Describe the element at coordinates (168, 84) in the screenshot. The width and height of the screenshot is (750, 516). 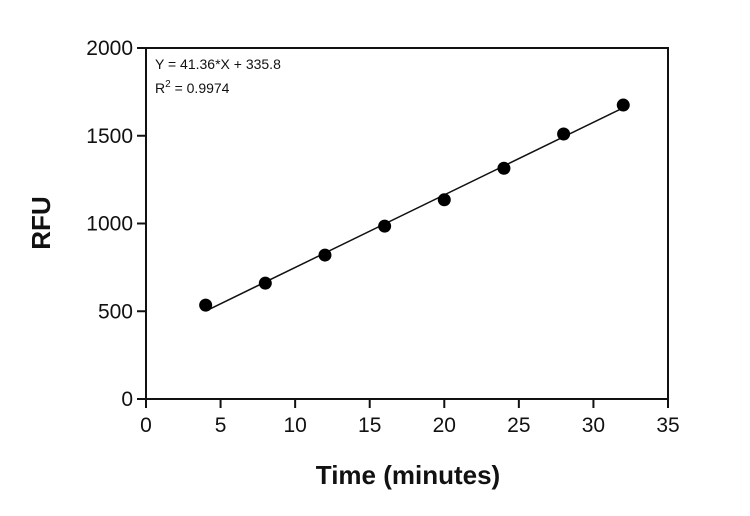
I see `r-squared-exponent: 2` at that location.